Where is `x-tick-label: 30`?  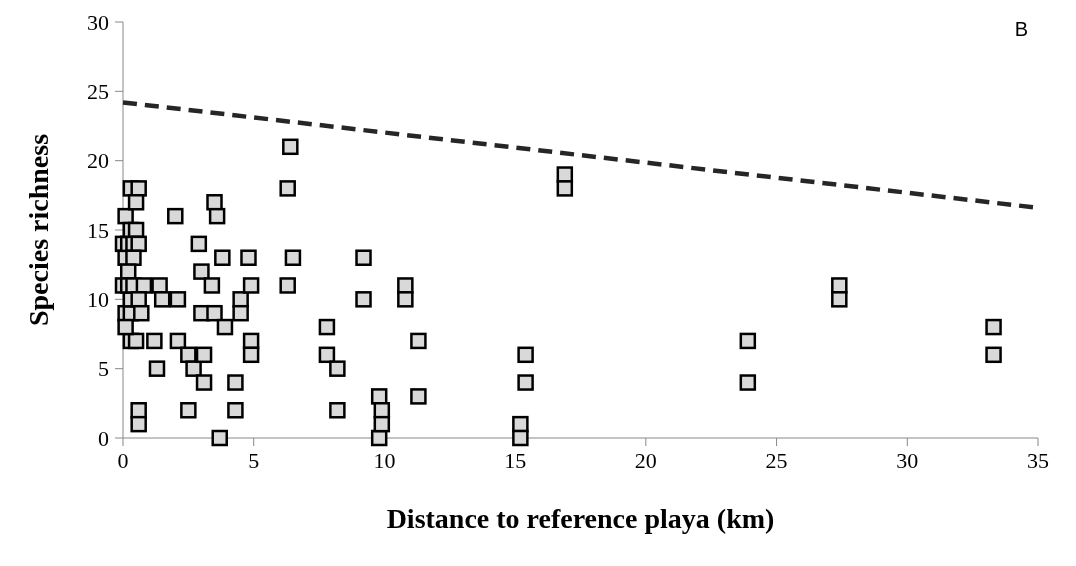 x-tick-label: 30 is located at coordinates (907, 460).